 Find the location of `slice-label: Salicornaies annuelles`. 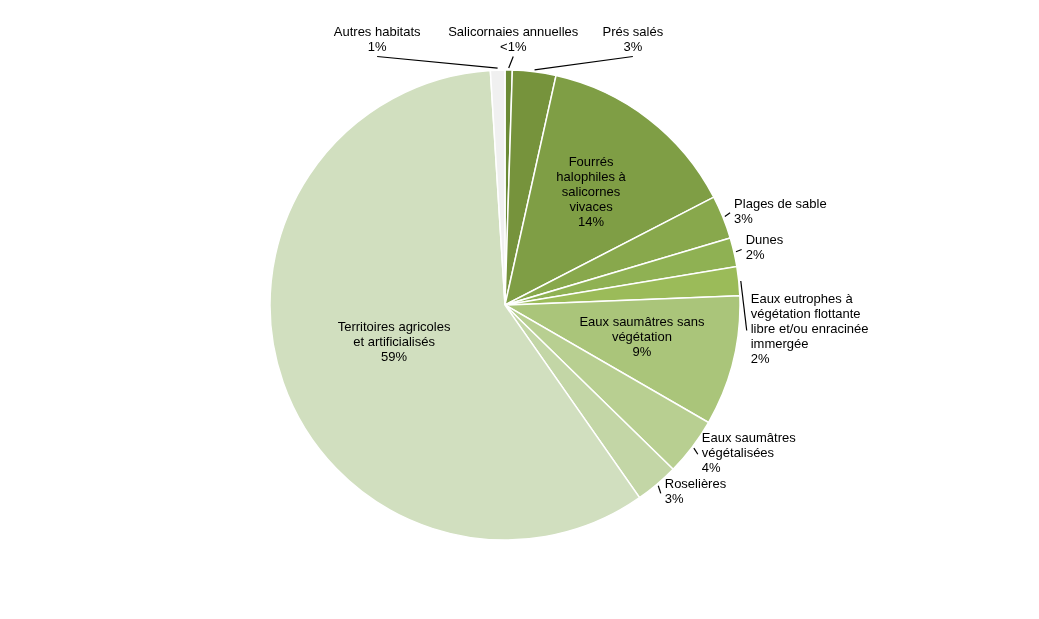

slice-label: Salicornaies annuelles is located at coordinates (513, 31).